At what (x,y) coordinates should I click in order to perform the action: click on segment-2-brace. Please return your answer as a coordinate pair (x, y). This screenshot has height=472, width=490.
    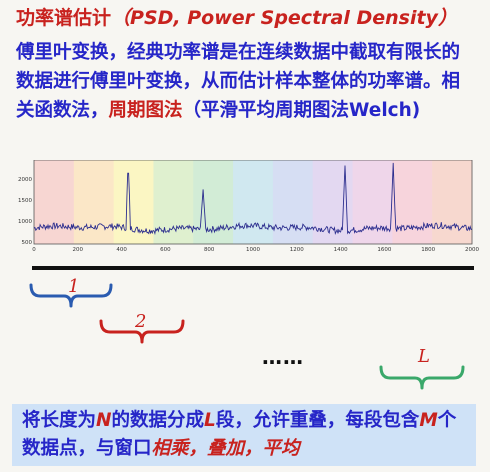
    Looking at the image, I should click on (142, 331).